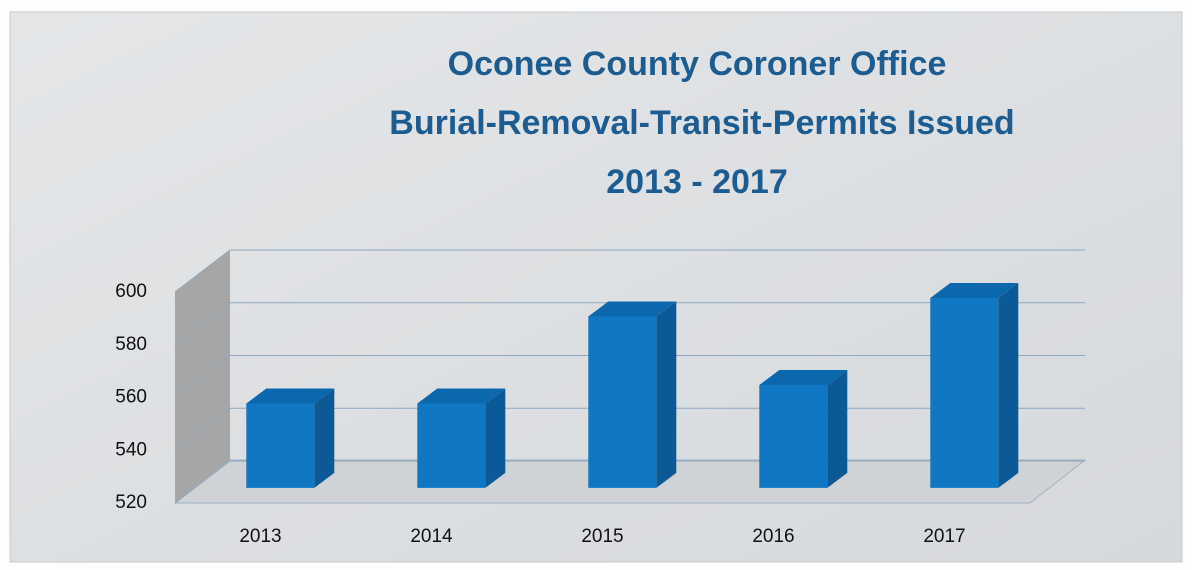 This screenshot has width=1192, height=570. What do you see at coordinates (131, 397) in the screenshot?
I see `y-tick-label: 560` at bounding box center [131, 397].